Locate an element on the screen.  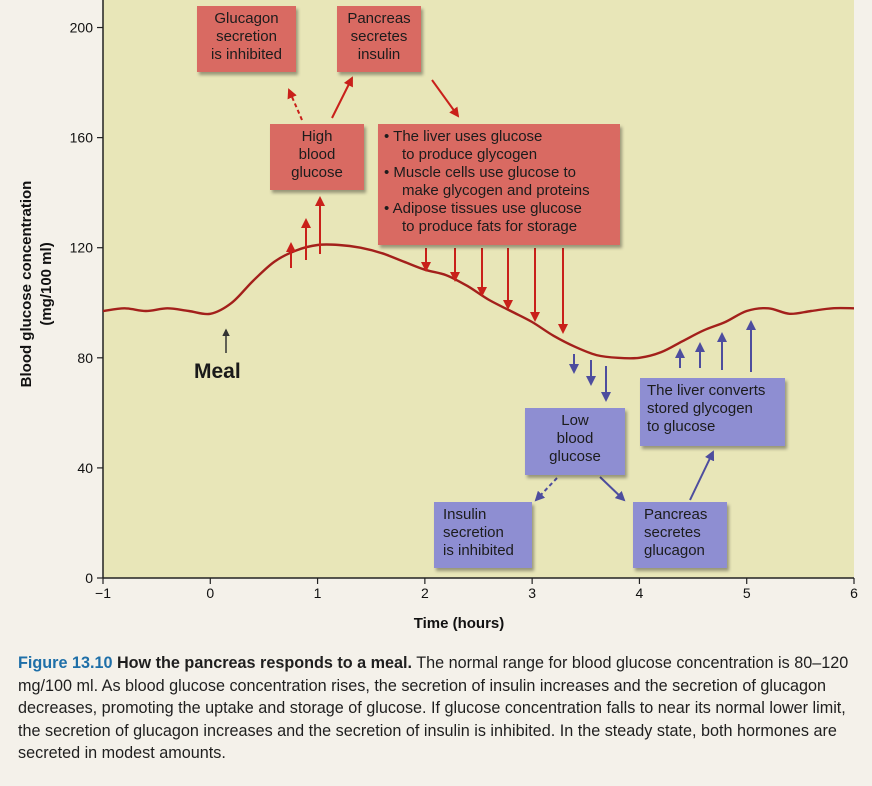
pancreas-insulin-box: Pancreas secretes insulin is located at coordinates (379, 39).